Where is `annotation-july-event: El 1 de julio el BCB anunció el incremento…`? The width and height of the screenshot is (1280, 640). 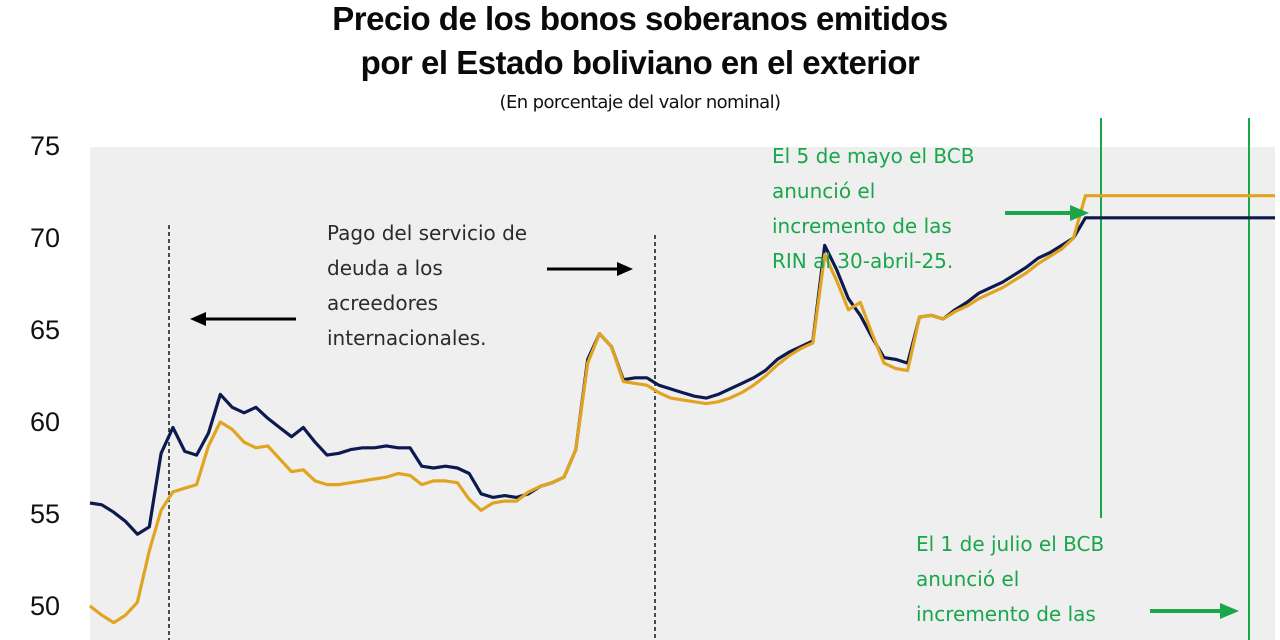
annotation-july-event: El 1 de julio el BCB anunció el incremento… is located at coordinates (1010, 586).